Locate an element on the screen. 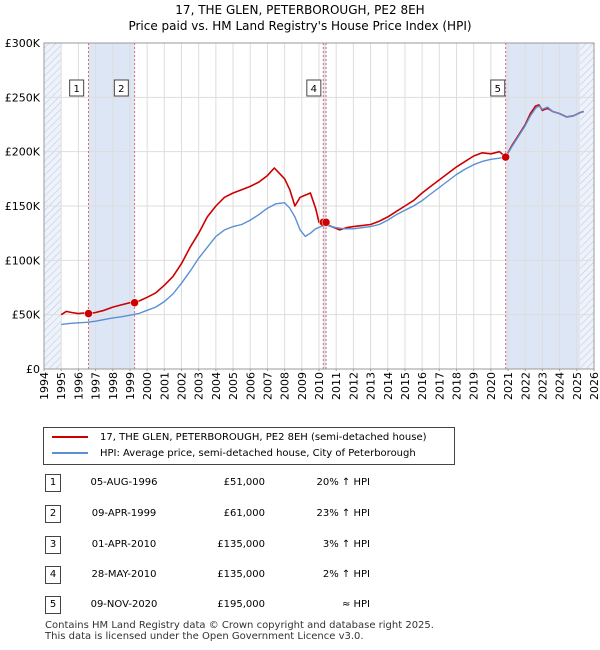 The height and width of the screenshot is (650, 600). transaction-number: 5 is located at coordinates (53, 605).